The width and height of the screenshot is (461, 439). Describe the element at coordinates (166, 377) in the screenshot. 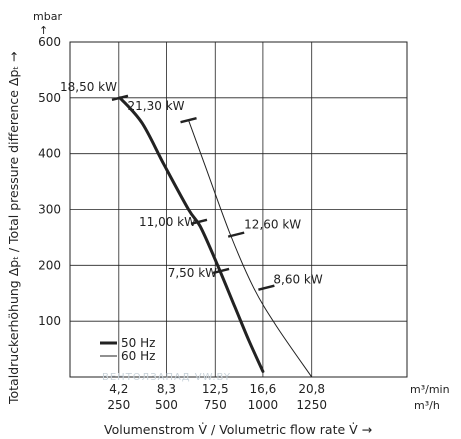

I see `watermark: ВЕНТОЛЗАПАД VW.BY` at that location.